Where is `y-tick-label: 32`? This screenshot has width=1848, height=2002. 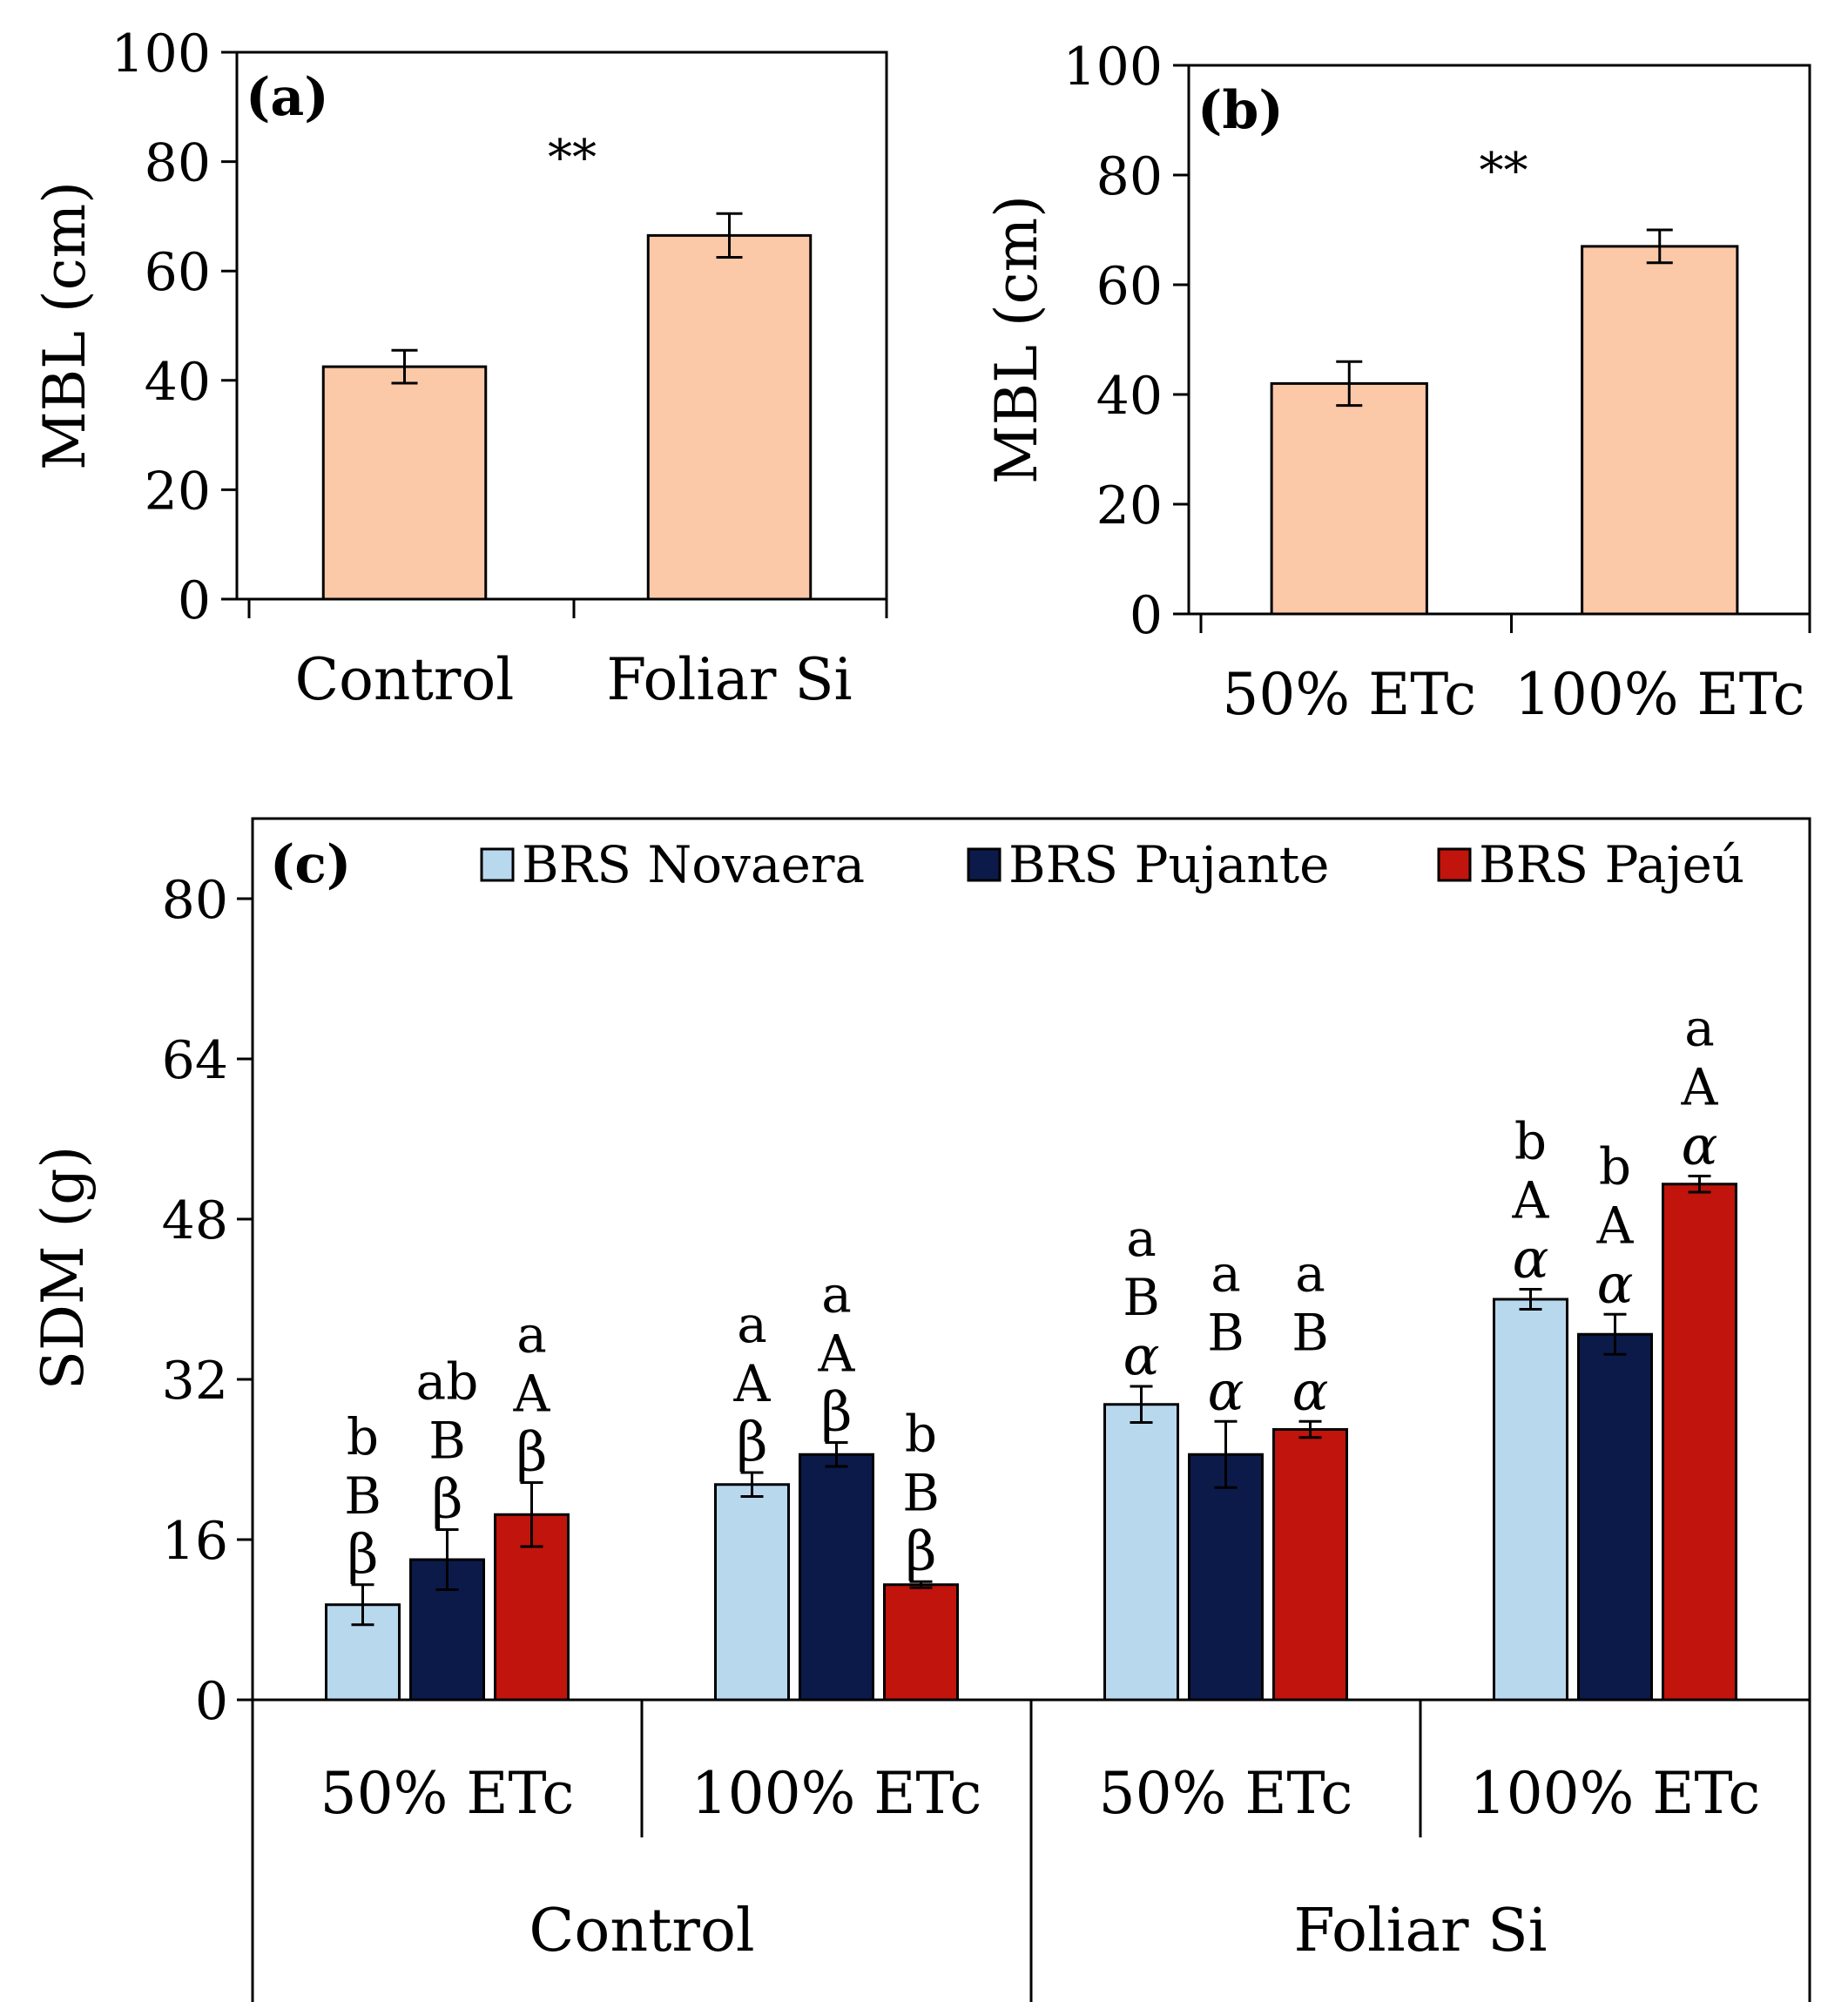
y-tick-label: 32 is located at coordinates (195, 1381).